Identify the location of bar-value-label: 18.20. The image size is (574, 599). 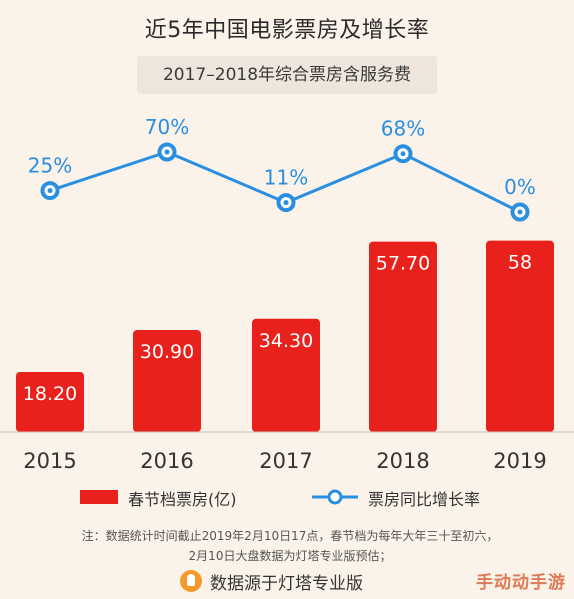
(50, 394).